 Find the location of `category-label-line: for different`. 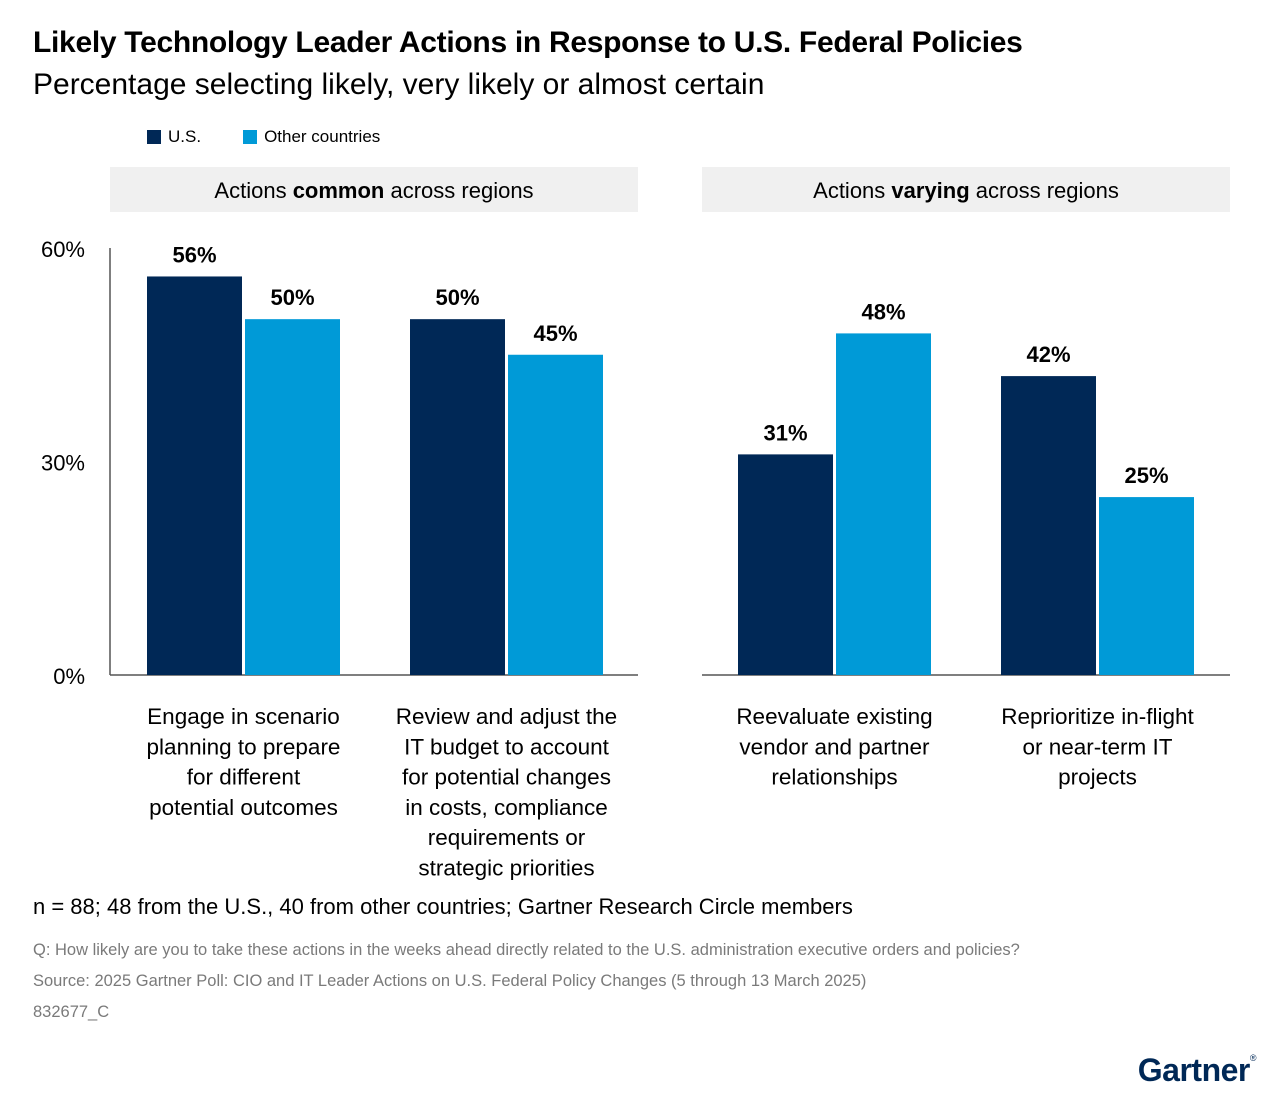

category-label-line: for different is located at coordinates (244, 777).